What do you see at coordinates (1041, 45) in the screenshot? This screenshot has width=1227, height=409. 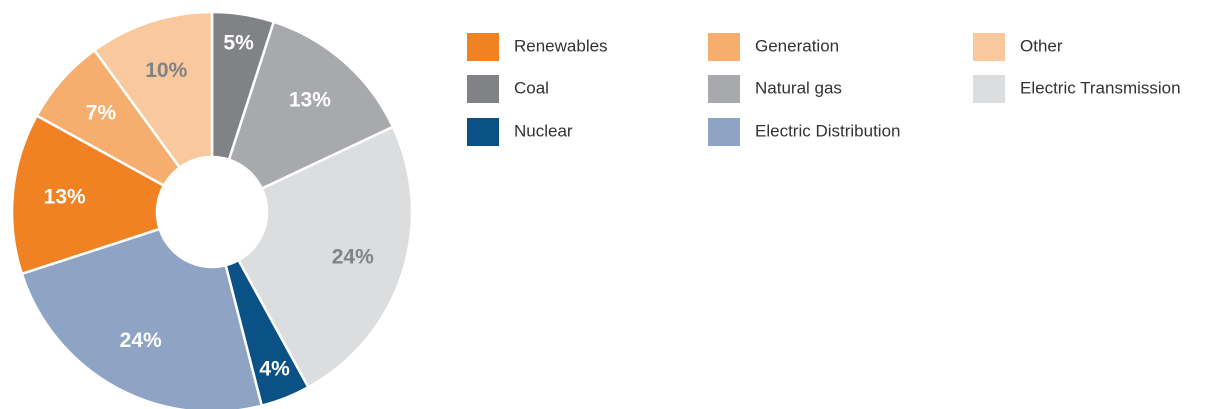 I see `legend-label: Other` at bounding box center [1041, 45].